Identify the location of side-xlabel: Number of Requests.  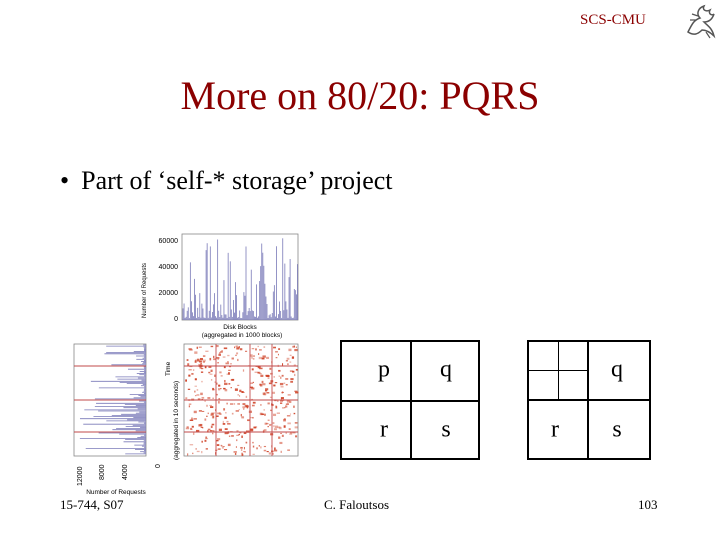
(116, 492).